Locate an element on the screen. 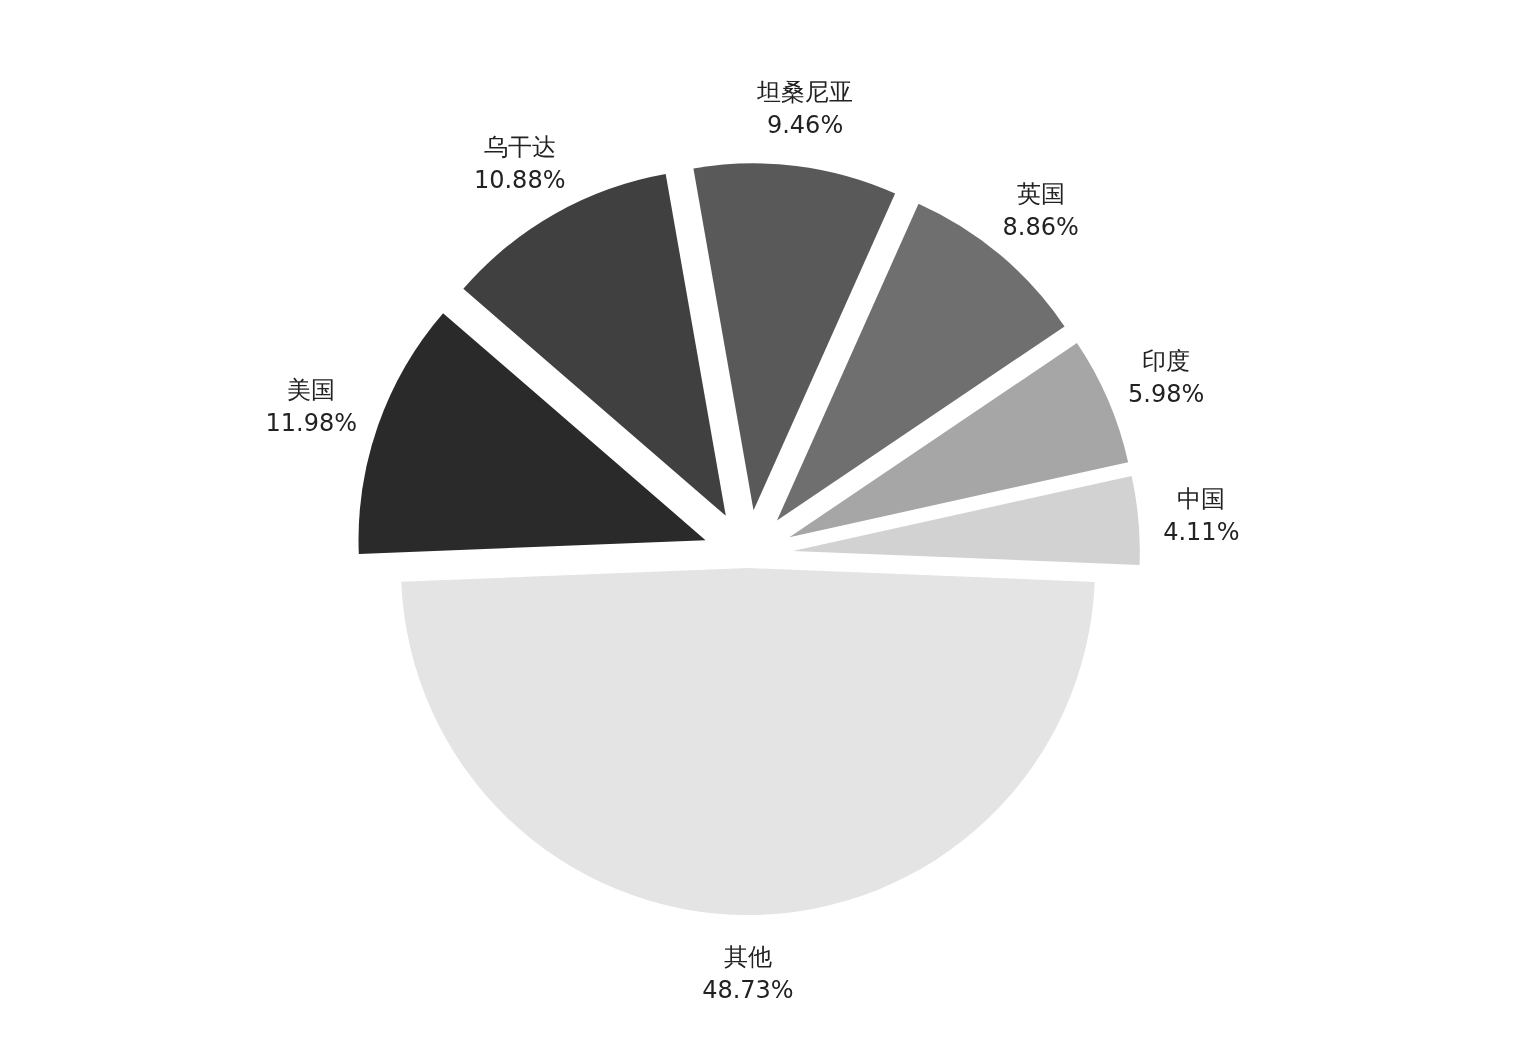 The width and height of the screenshot is (1536, 1048). data-label: 48.73% is located at coordinates (748, 989).